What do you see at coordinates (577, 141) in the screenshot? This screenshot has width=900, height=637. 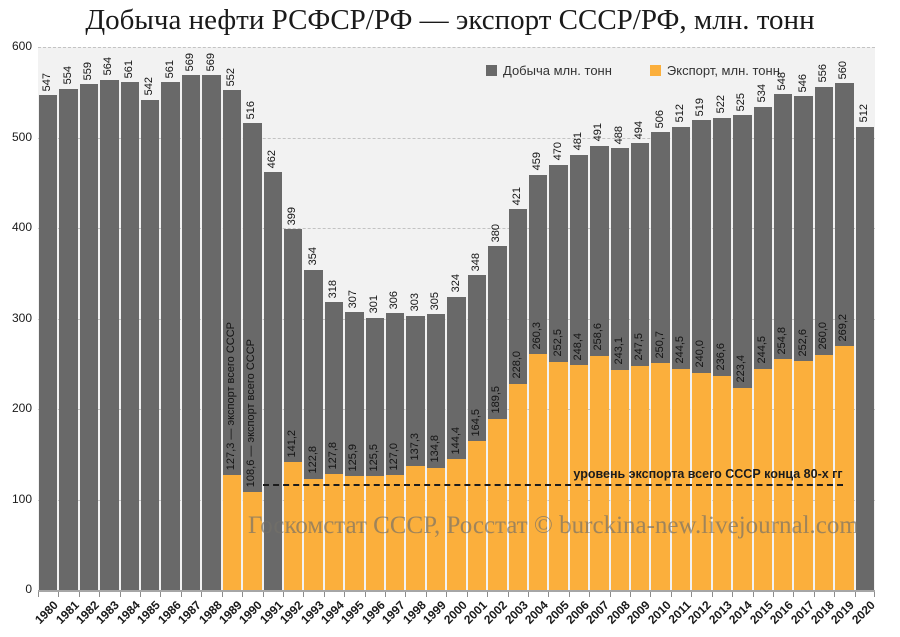 I see `production-value-label-2006: 481` at bounding box center [577, 141].